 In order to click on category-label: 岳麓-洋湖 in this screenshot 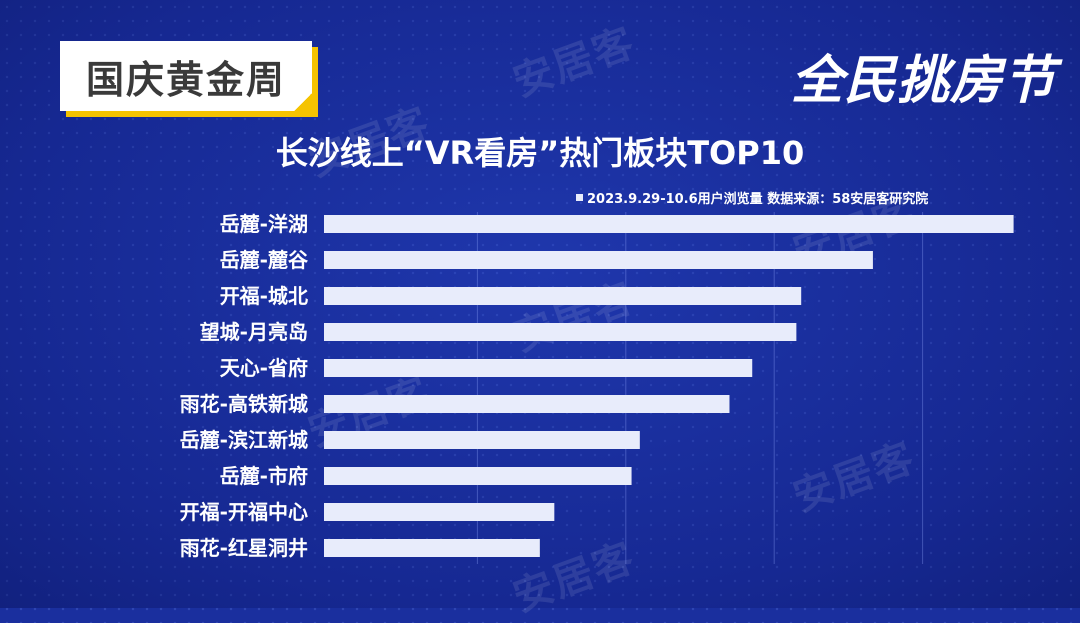, I will do `click(264, 224)`.